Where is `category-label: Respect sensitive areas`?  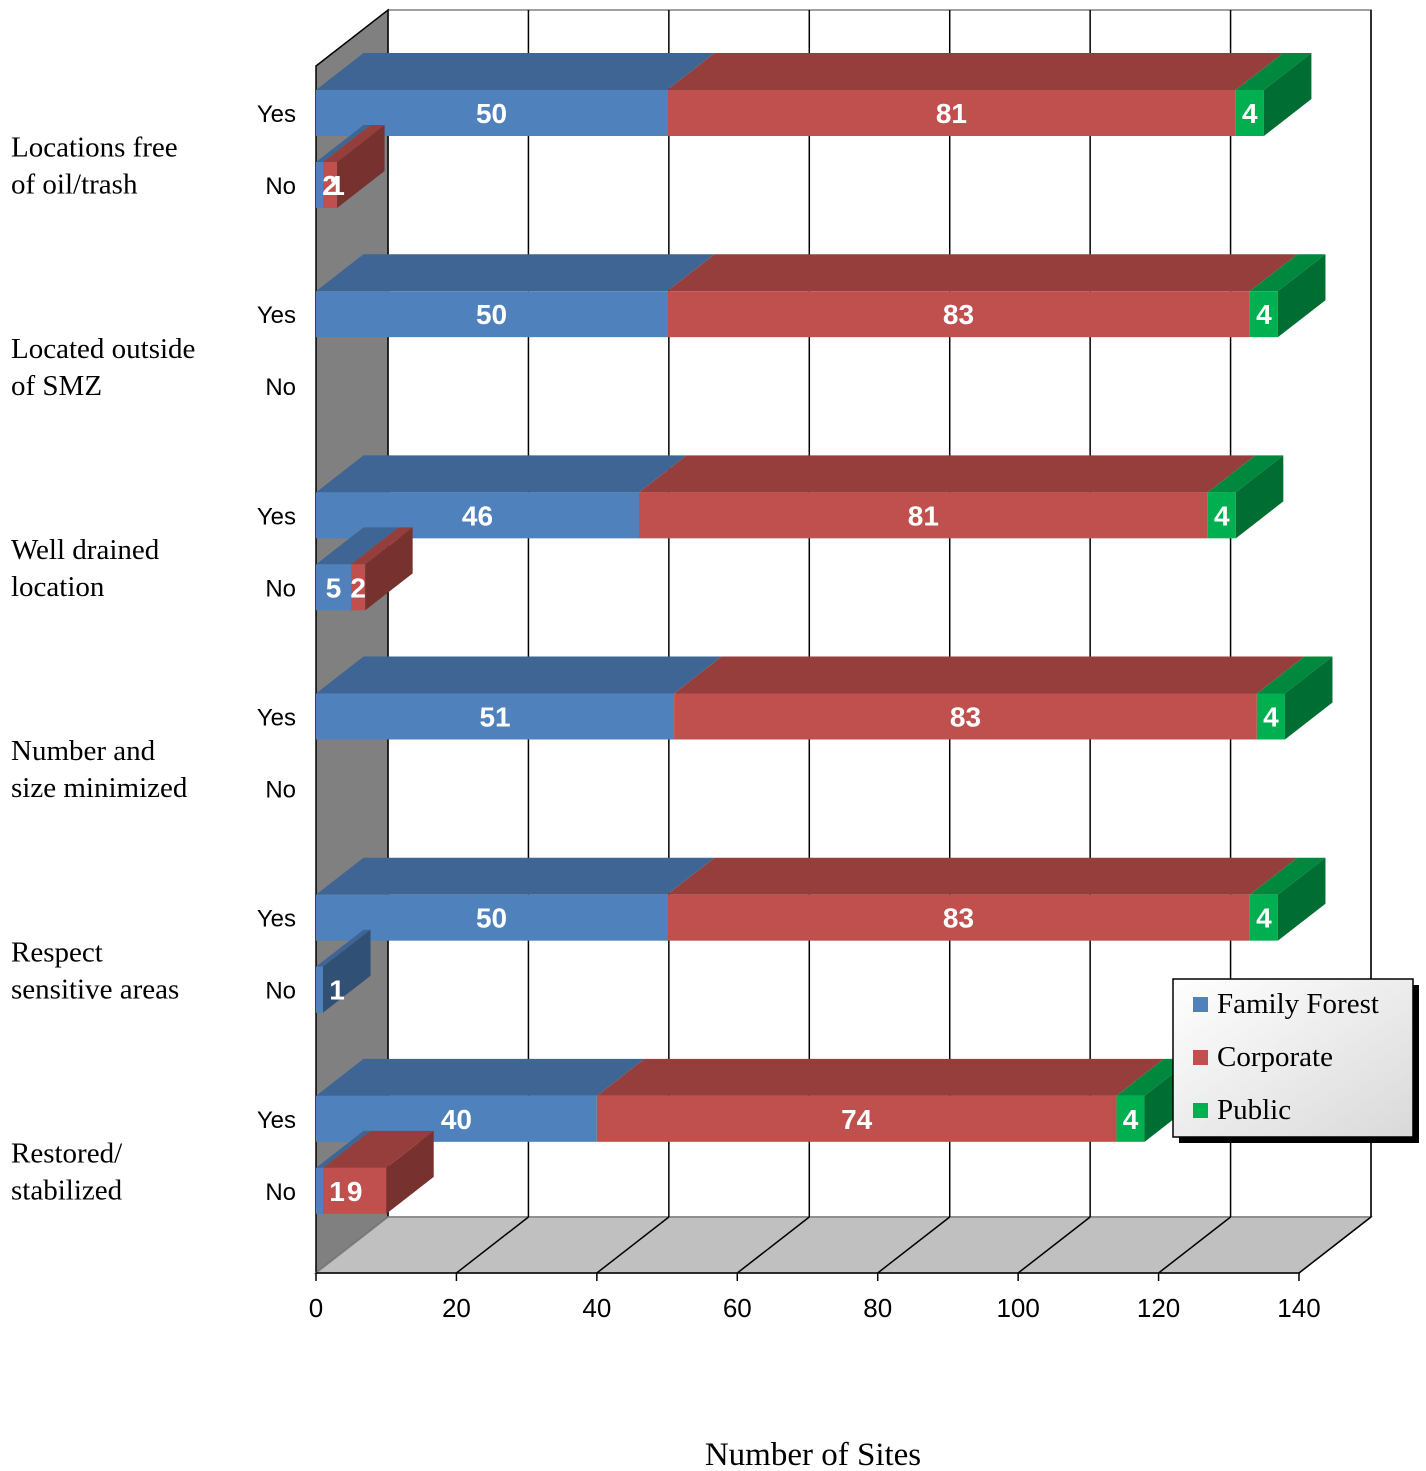 category-label: Respect sensitive areas is located at coordinates (95, 970).